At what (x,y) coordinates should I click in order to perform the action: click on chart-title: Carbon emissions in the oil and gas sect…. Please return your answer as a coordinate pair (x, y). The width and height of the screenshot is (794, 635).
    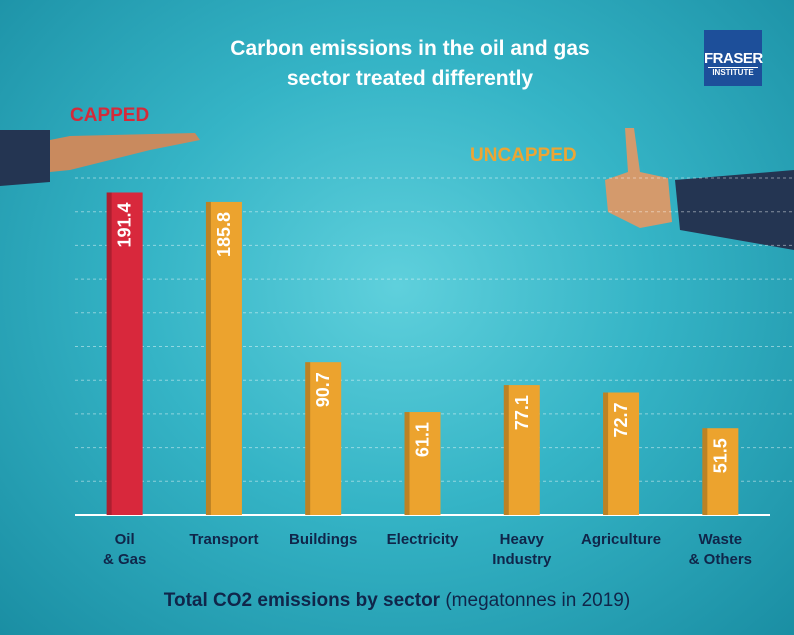
    Looking at the image, I should click on (410, 63).